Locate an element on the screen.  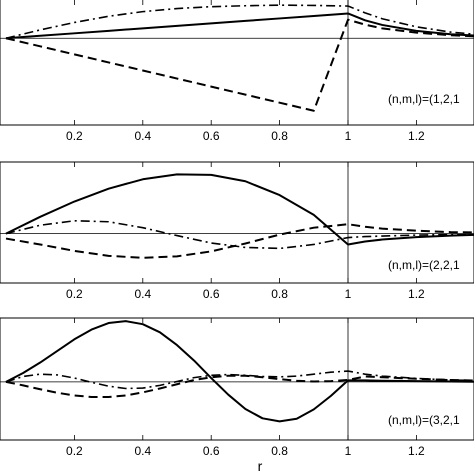
state-label: (n,m,l)=(3,2,1 is located at coordinates (424, 420).